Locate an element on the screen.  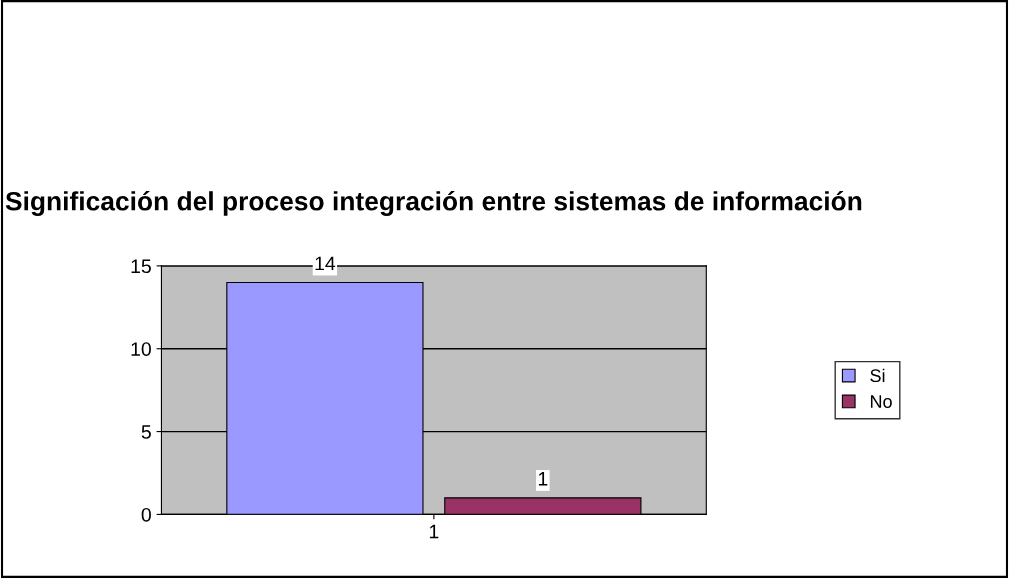
y-tick-label: 15 is located at coordinates (141, 266).